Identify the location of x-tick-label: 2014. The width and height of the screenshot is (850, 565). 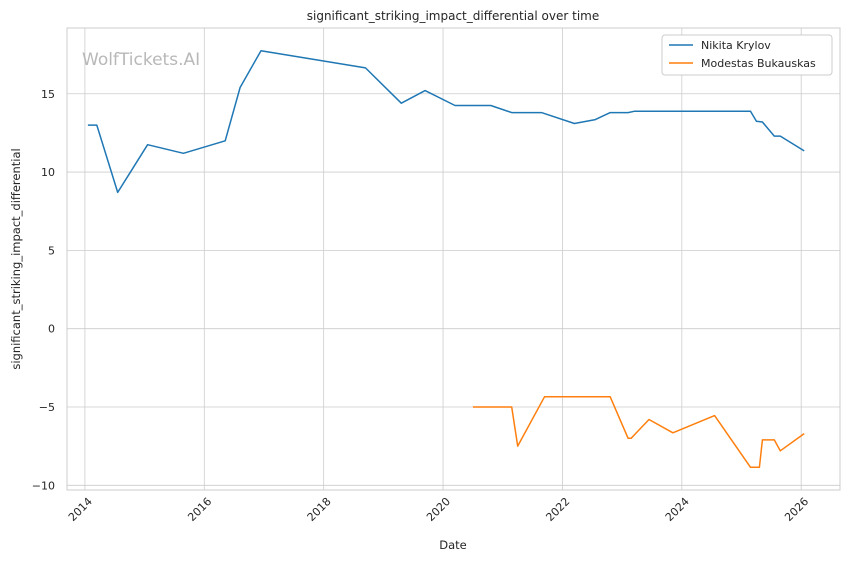
(80, 509).